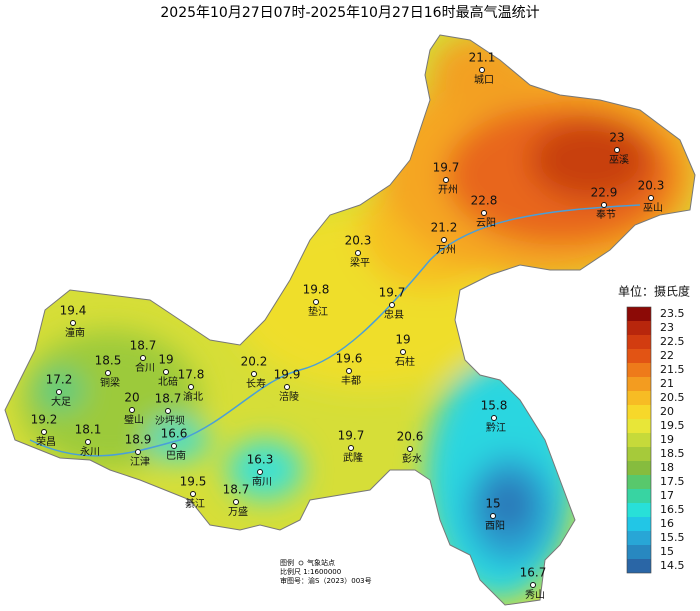  What do you see at coordinates (61, 401) in the screenshot?
I see `station-name: 大足` at bounding box center [61, 401].